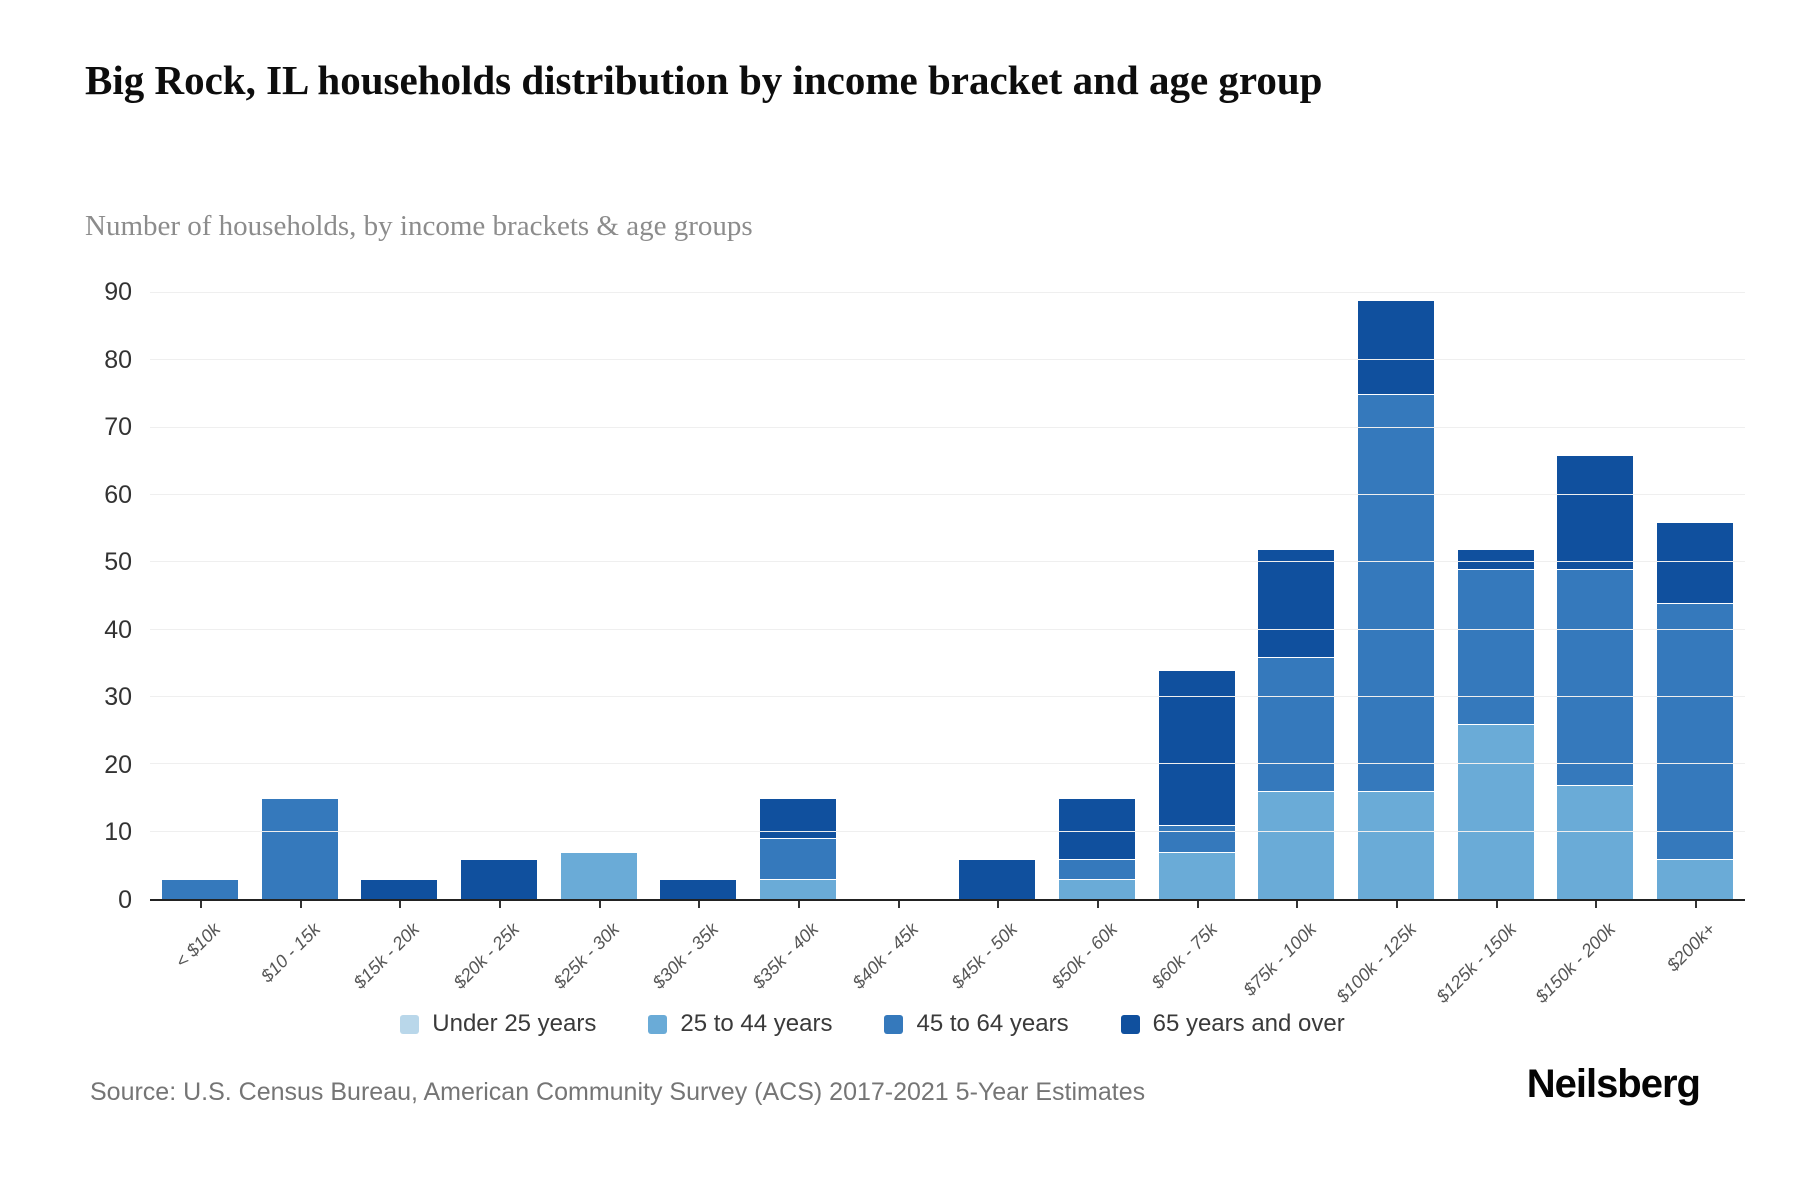 This screenshot has height=1200, width=1800. I want to click on x-axis-tick-label: $200k+, so click(1691, 947).